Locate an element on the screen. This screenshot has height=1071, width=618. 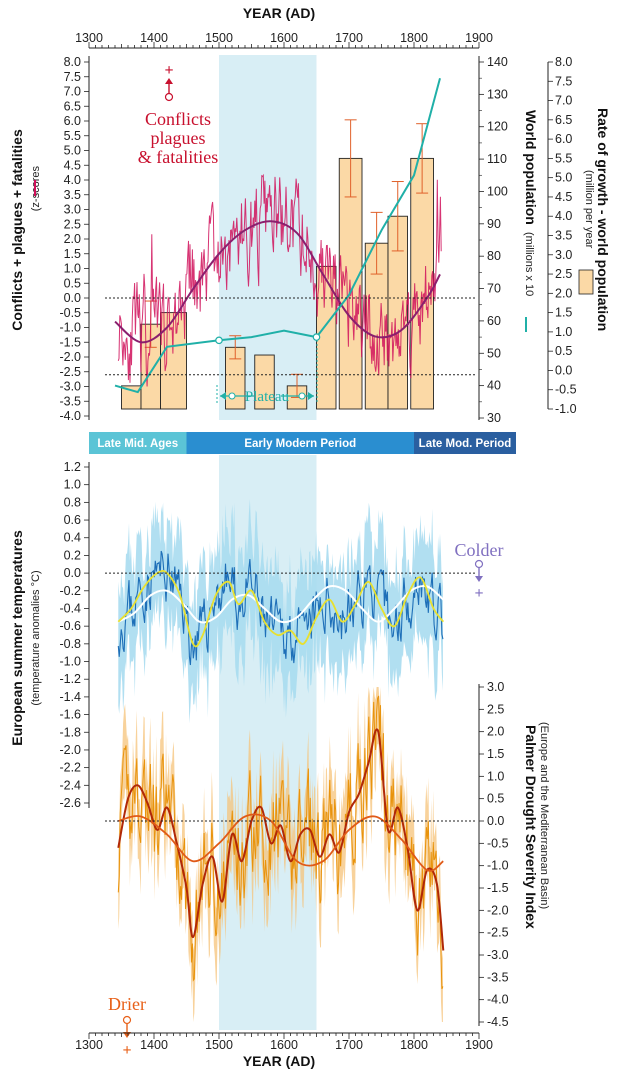
y-tick-label: 1.5 is located at coordinates (72, 254).